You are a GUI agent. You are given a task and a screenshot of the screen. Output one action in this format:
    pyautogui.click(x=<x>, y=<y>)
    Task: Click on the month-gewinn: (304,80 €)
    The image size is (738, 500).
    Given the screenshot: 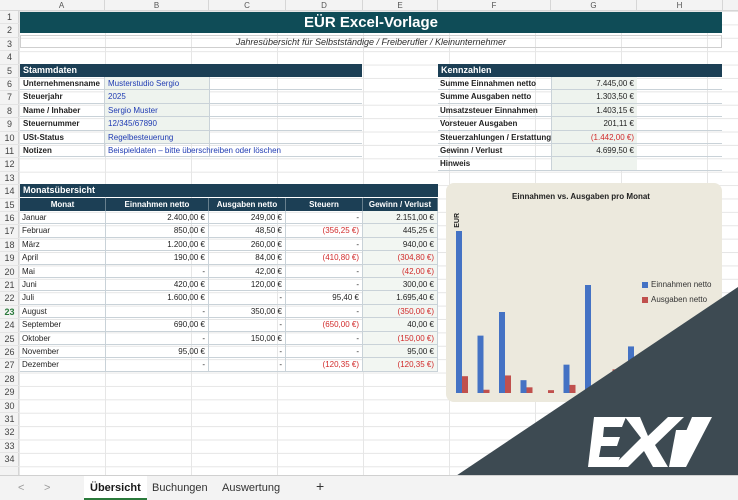 What is the action you would take?
    pyautogui.click(x=400, y=257)
    